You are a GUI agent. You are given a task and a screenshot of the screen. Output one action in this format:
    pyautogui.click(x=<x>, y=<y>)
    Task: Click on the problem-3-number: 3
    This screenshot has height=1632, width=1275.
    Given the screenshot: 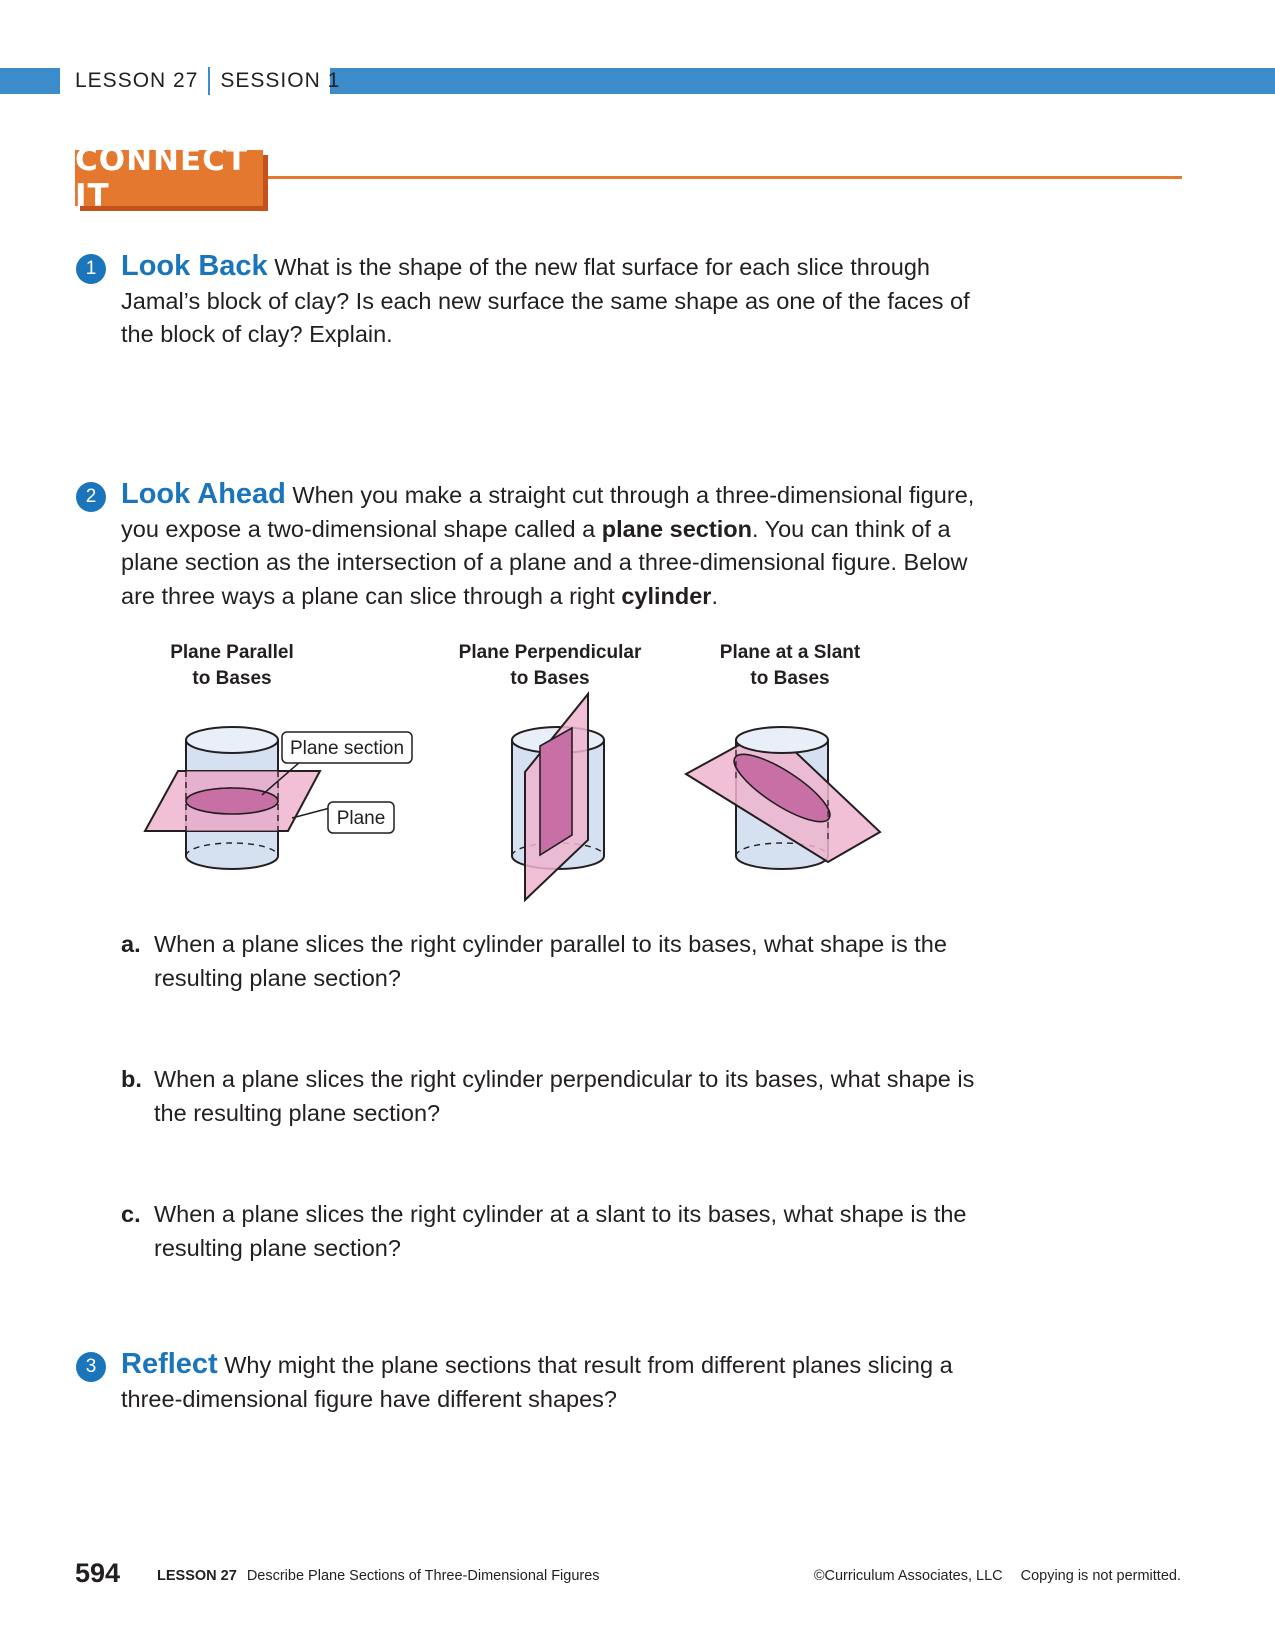 What is the action you would take?
    pyautogui.click(x=91, y=1367)
    